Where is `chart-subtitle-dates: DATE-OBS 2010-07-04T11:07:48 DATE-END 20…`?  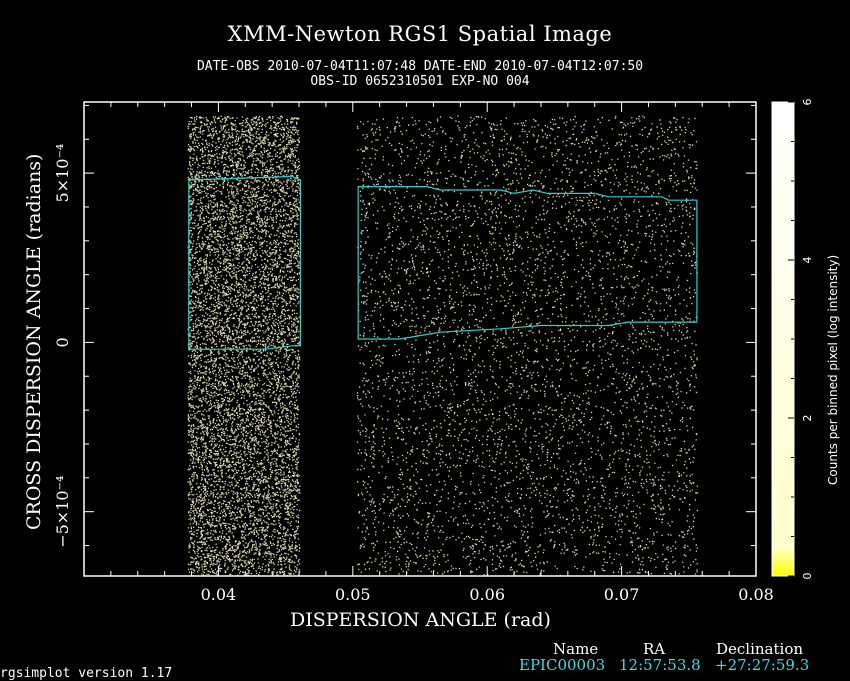 chart-subtitle-dates: DATE-OBS 2010-07-04T11:07:48 DATE-END 20… is located at coordinates (420, 66).